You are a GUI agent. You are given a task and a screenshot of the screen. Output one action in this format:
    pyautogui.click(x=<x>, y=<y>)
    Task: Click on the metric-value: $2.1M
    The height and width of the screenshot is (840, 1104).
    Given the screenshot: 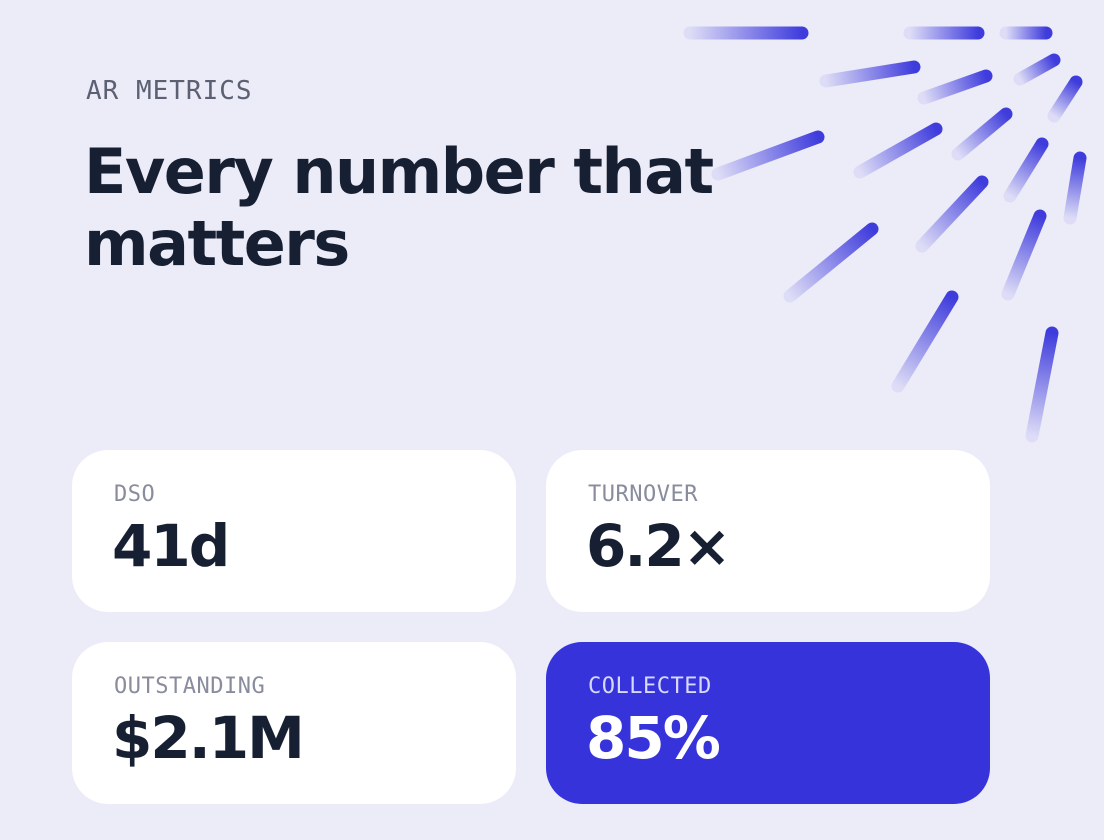 What is the action you would take?
    pyautogui.click(x=208, y=738)
    